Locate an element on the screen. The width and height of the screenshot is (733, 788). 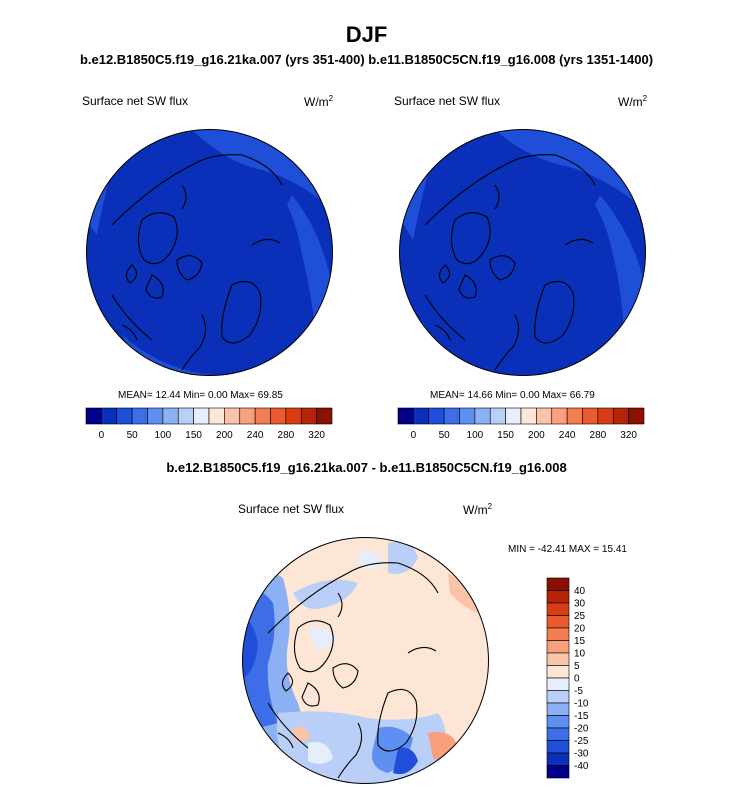
difference-colorbar-label: 15 is located at coordinates (580, 641).